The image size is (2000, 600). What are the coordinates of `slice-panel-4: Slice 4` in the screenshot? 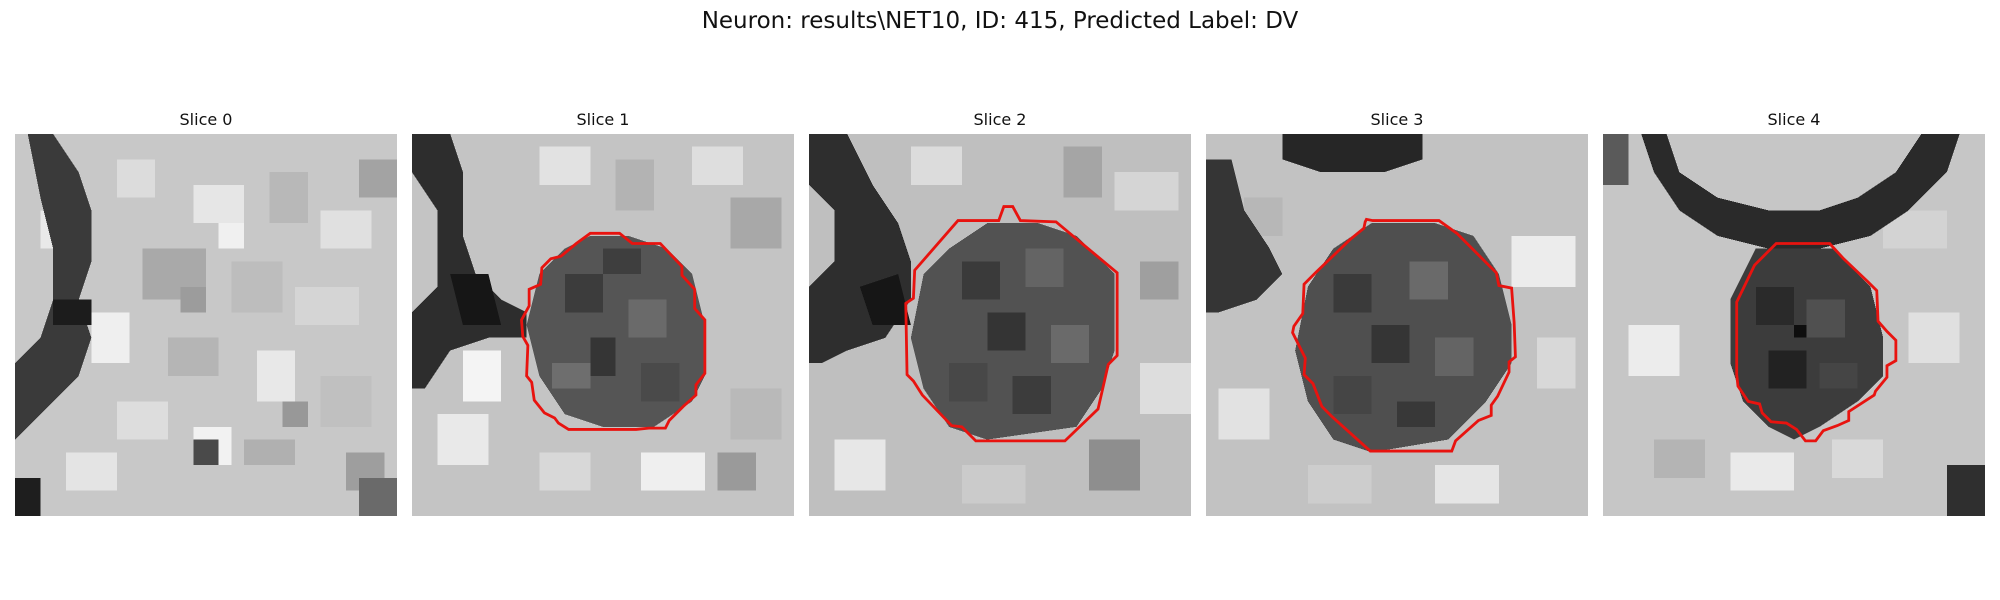 It's located at (1794, 312).